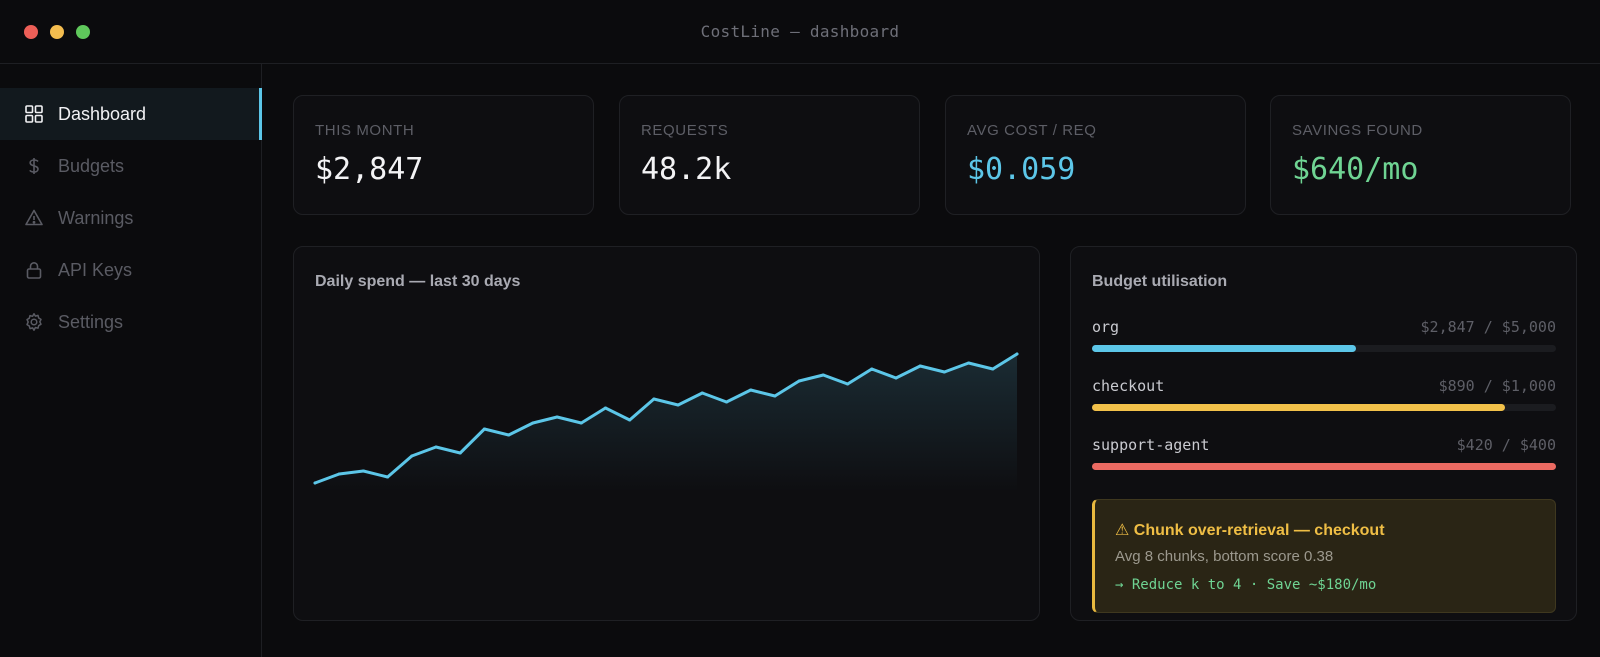 The image size is (1600, 657). Describe the element at coordinates (96, 217) in the screenshot. I see `sidebar-item-label: Warnings` at that location.